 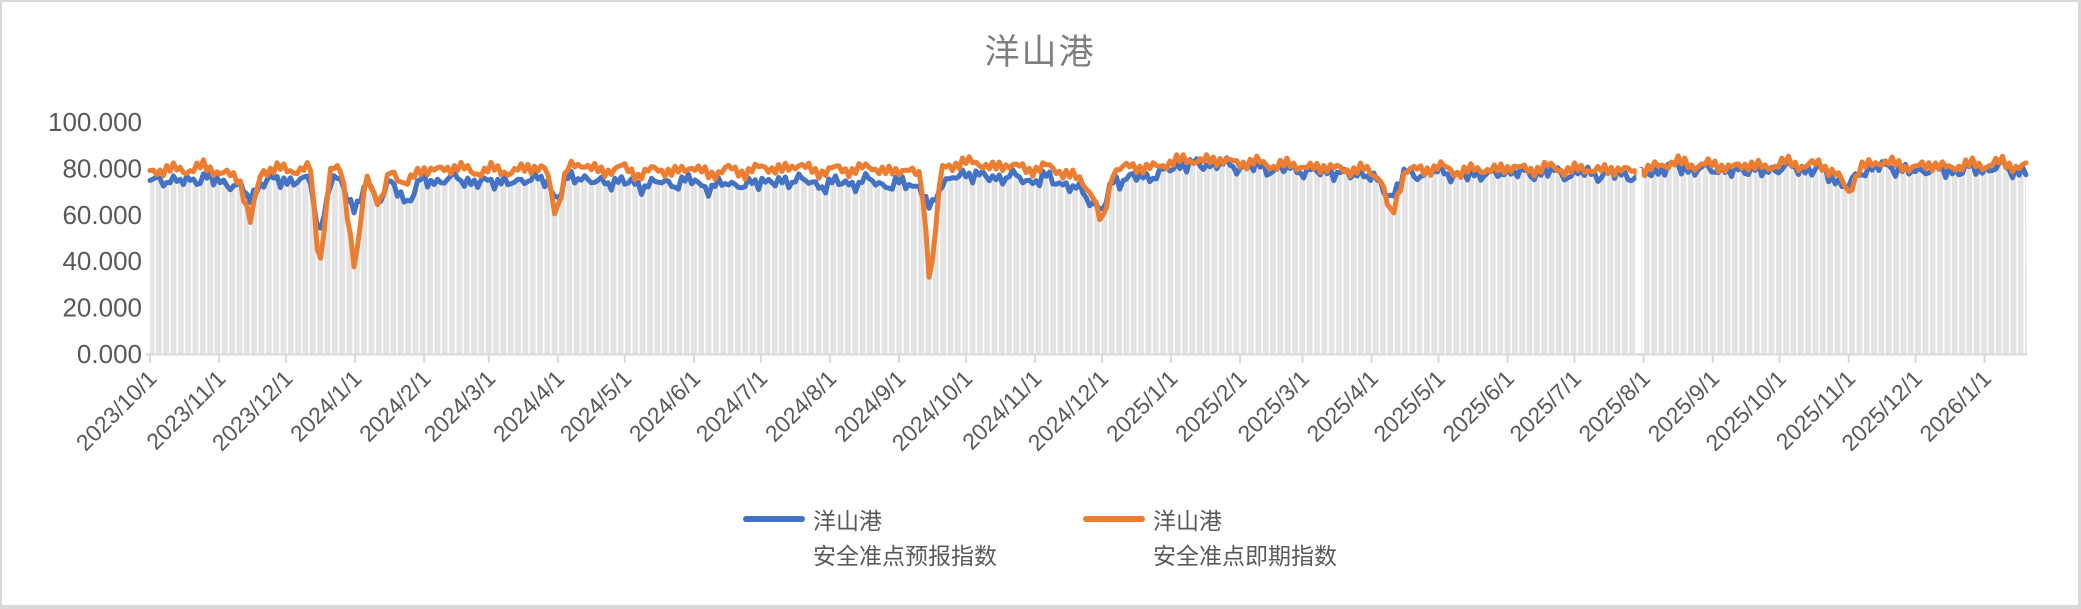 I want to click on y-axis-tick-label: 80.000, so click(x=102, y=168).